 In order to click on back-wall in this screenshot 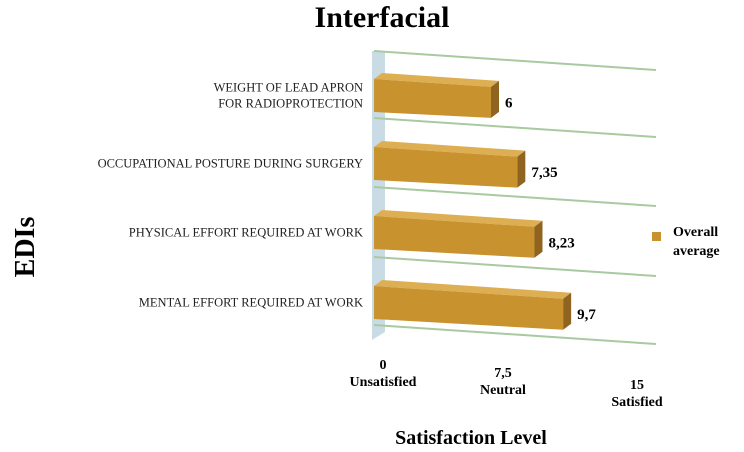, I will do `click(378, 195)`.